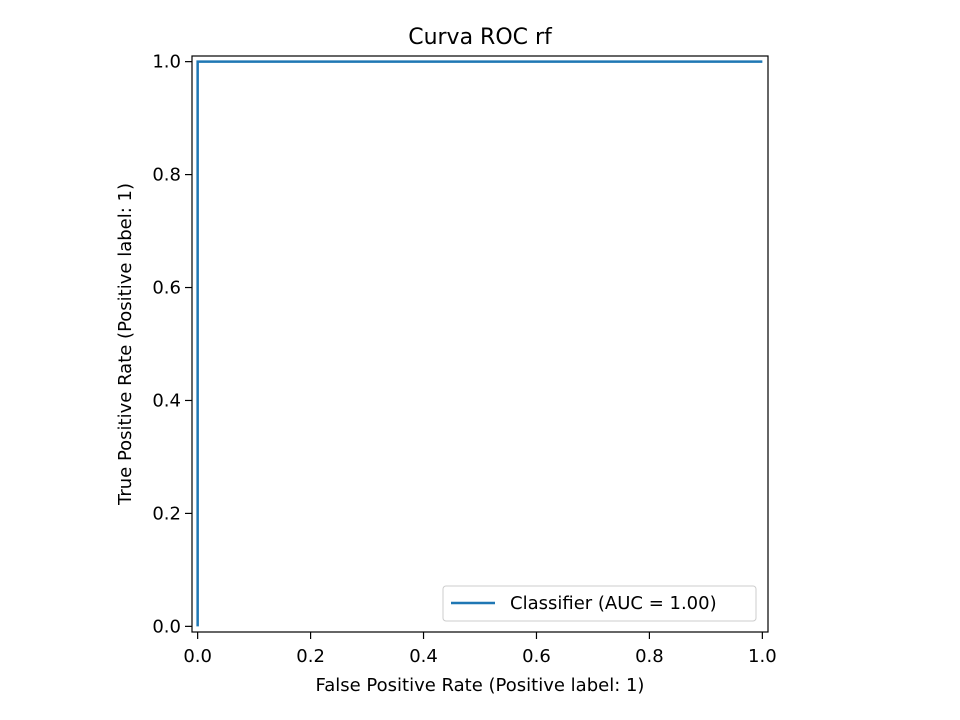 This screenshot has height=720, width=960. Describe the element at coordinates (166, 513) in the screenshot. I see `y-tick-label: 0.2` at that location.